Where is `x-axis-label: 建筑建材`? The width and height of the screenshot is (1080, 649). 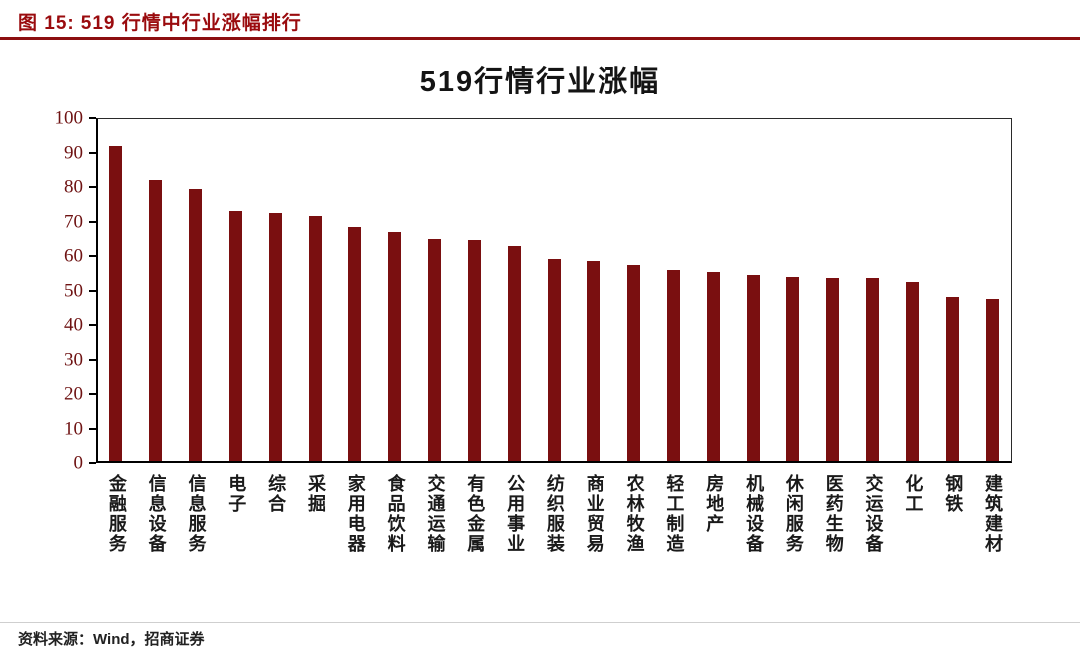
x-axis-label: 建筑建材 is located at coordinates (993, 514).